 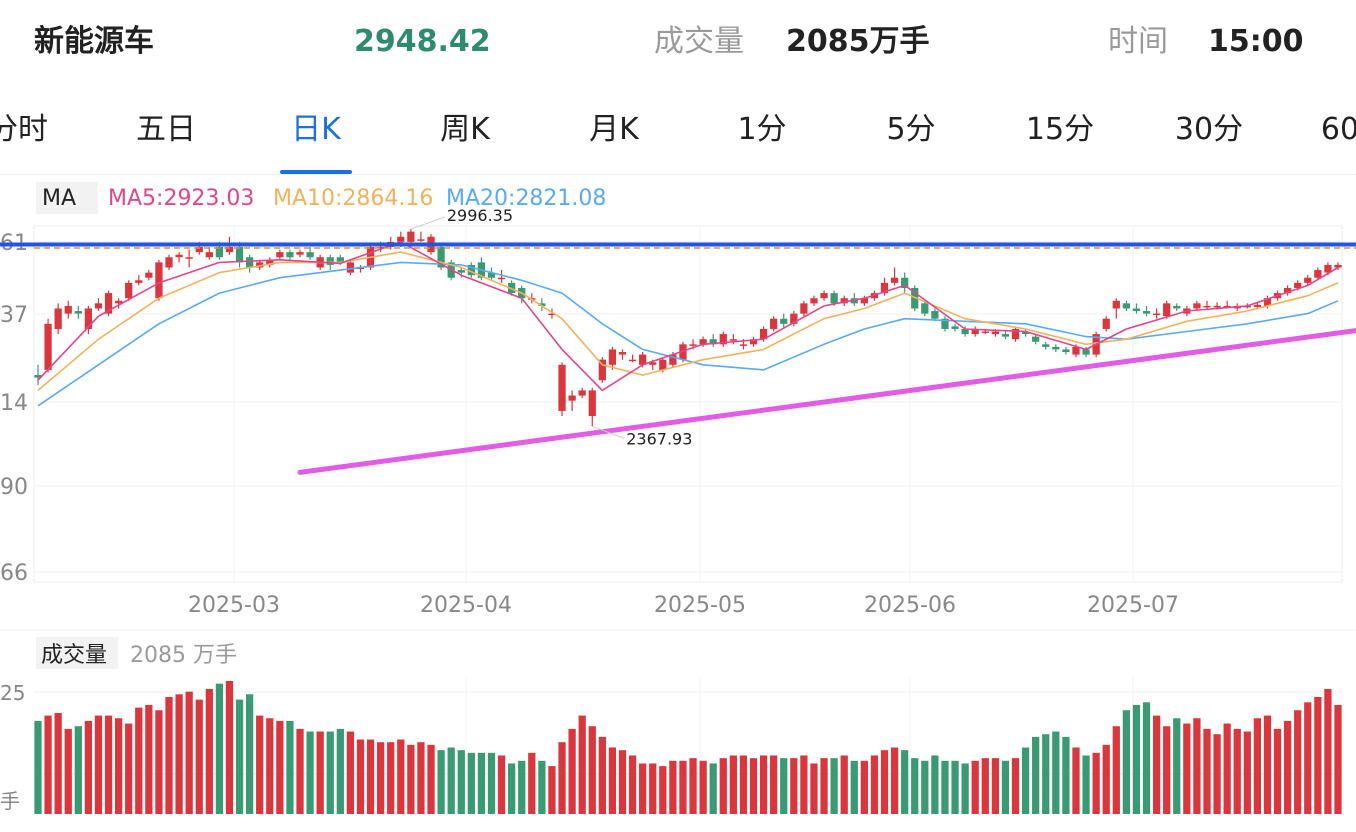 What do you see at coordinates (614, 129) in the screenshot?
I see `tab-monthly-k: 月K` at bounding box center [614, 129].